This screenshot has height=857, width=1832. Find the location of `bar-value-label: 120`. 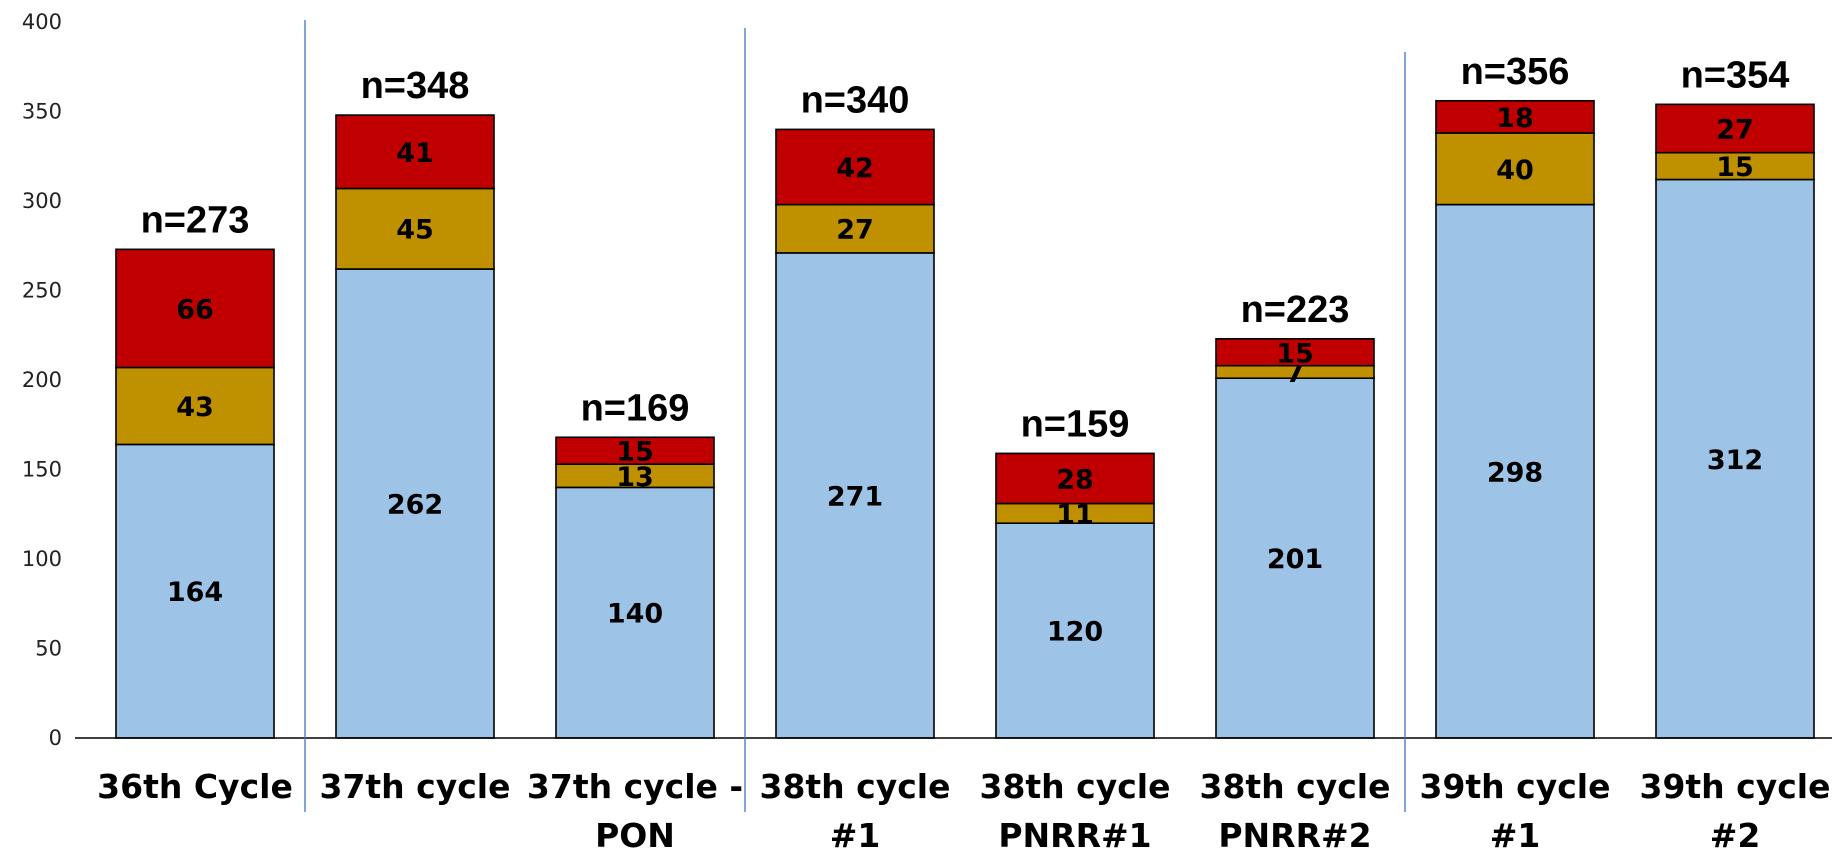

bar-value-label: 120 is located at coordinates (1075, 632).